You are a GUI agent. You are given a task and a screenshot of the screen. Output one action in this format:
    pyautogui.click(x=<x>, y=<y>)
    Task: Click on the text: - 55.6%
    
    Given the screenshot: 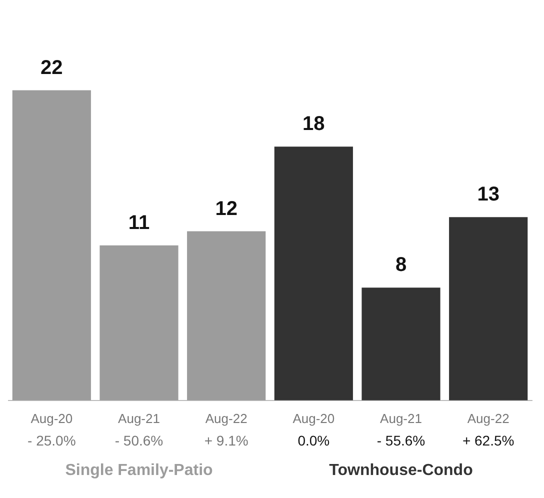 What is the action you would take?
    pyautogui.click(x=401, y=440)
    